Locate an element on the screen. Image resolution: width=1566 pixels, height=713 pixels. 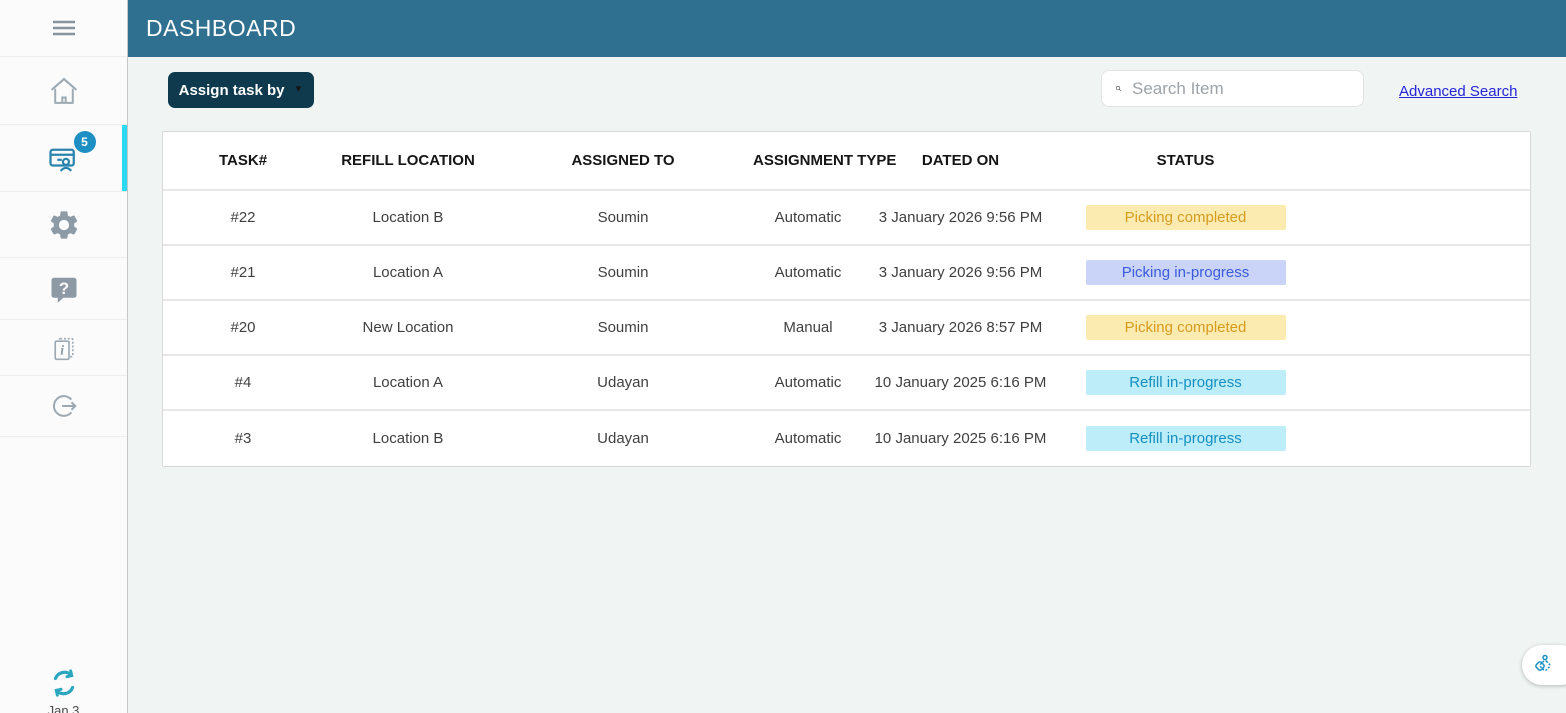
info-document-icon: i is located at coordinates (63, 348).